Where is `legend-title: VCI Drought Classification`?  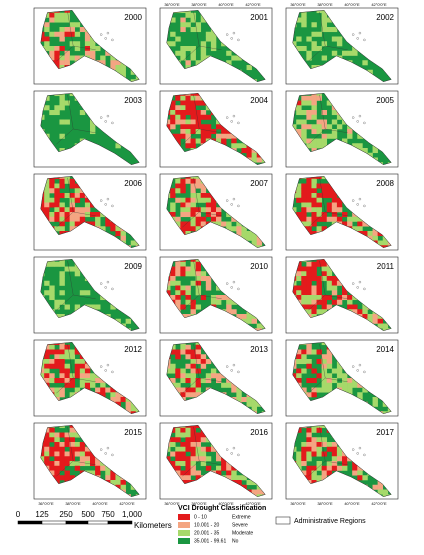 legend-title: VCI Drought Classification is located at coordinates (222, 508).